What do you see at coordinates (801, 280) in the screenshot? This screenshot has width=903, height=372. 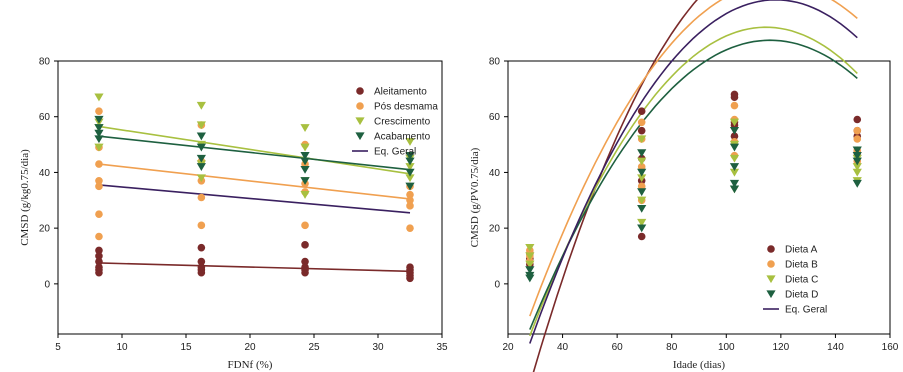 I see `legend-label: Dieta C` at bounding box center [801, 280].